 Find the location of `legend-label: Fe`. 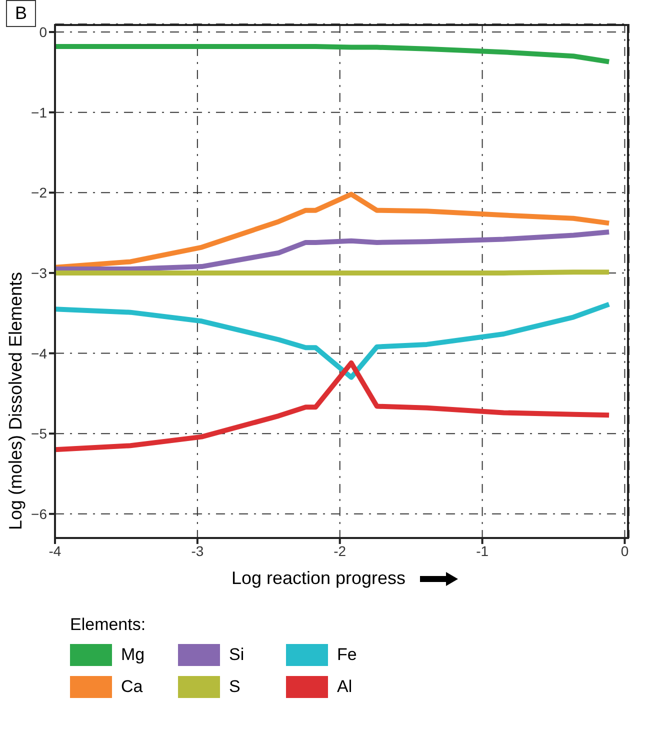

legend-label: Fe is located at coordinates (347, 655).